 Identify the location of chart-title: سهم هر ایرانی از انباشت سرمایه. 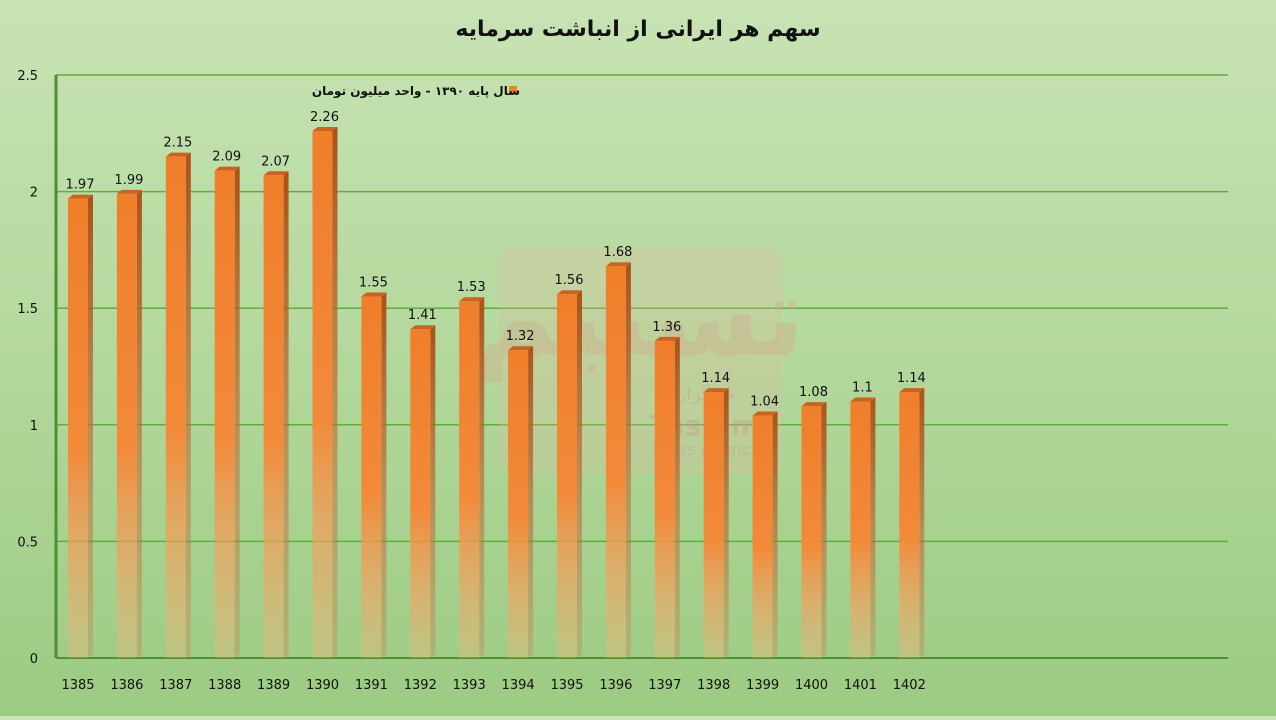
(637, 29).